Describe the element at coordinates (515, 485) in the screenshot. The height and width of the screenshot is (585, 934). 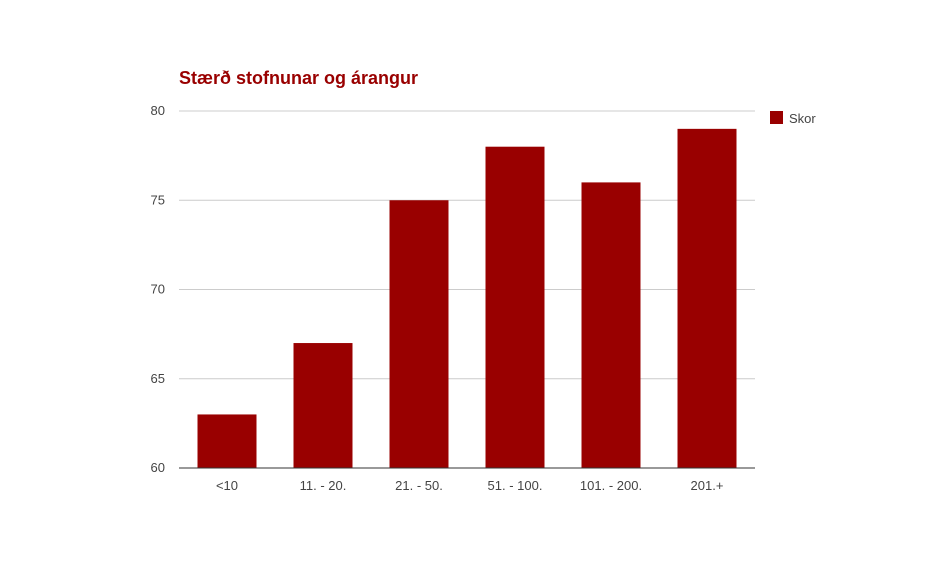
I see `x-tick-label: 51. - 100.` at that location.